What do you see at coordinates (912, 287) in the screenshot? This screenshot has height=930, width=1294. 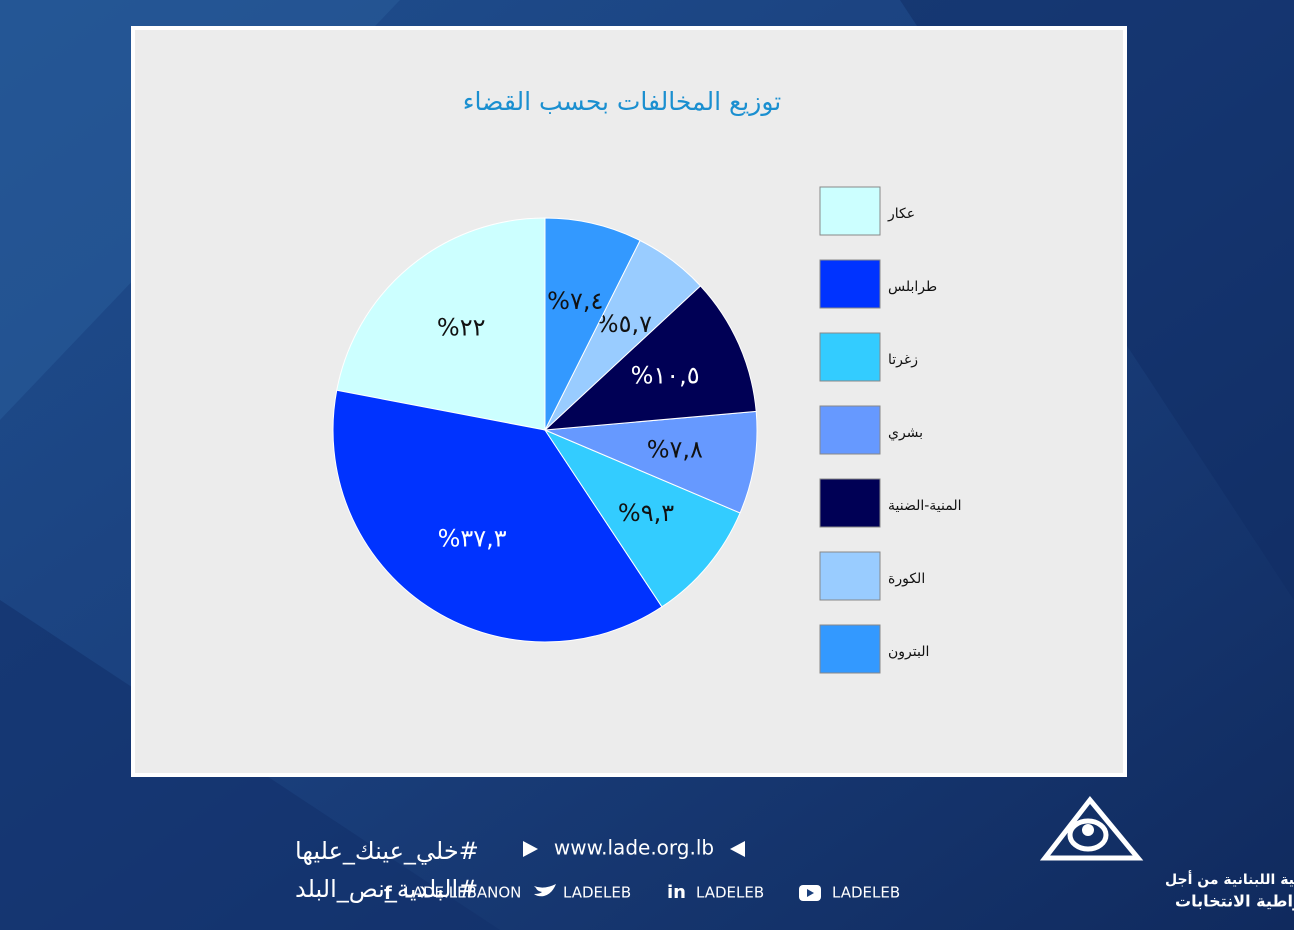 I see `legend-label: طرابلس` at bounding box center [912, 287].